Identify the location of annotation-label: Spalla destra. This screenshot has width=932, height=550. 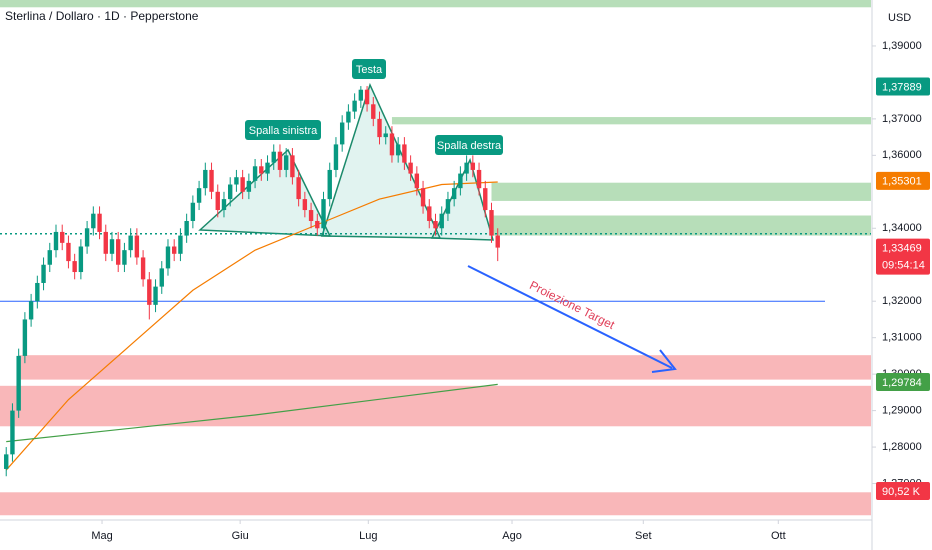
(469, 146).